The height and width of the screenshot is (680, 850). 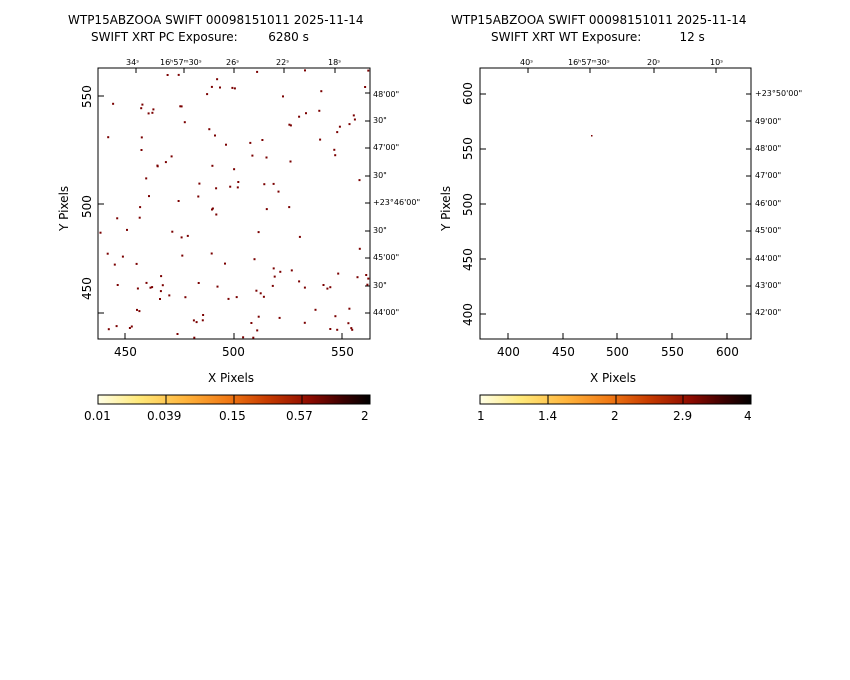 What do you see at coordinates (234, 399) in the screenshot?
I see `panel1-colorbar-ticks` at bounding box center [234, 399].